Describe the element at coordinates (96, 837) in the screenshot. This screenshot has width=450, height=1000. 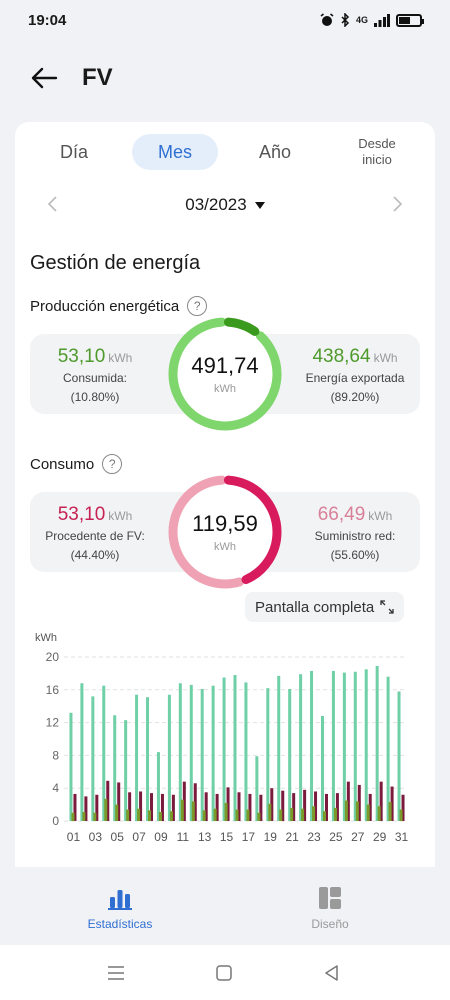
I see `x-tick-label: 03` at that location.